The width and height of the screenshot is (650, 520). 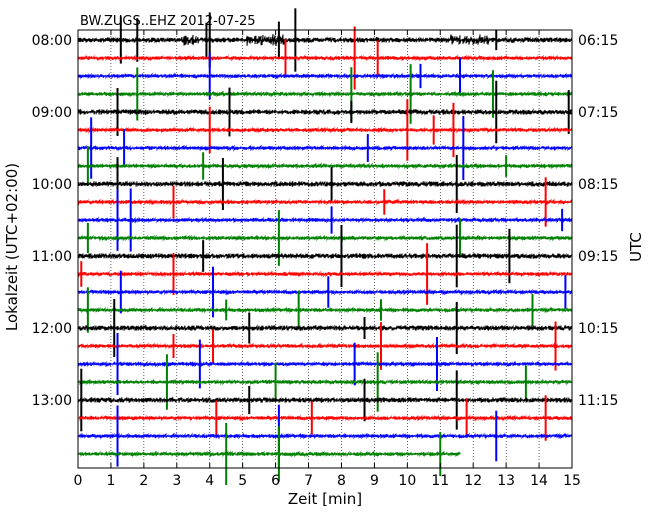 I want to click on left-tick-label: 11:00, so click(x=52, y=257).